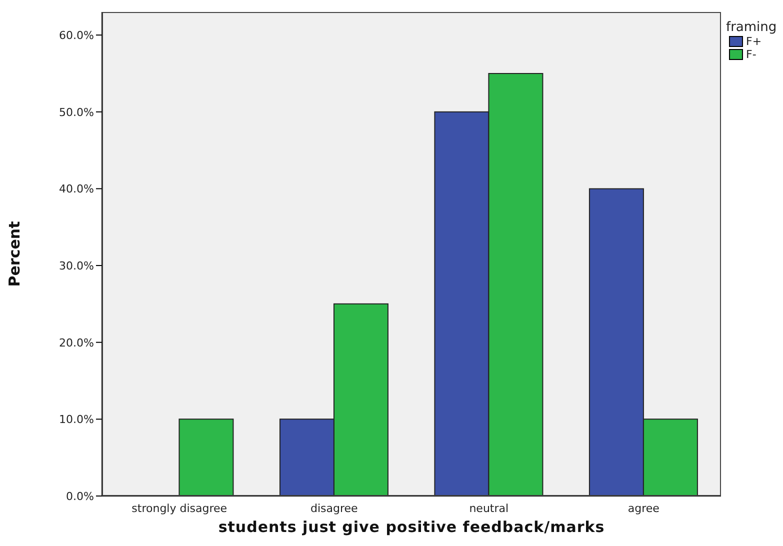 This screenshot has width=783, height=546. Describe the element at coordinates (754, 41) in the screenshot. I see `legend-label: F+` at that location.